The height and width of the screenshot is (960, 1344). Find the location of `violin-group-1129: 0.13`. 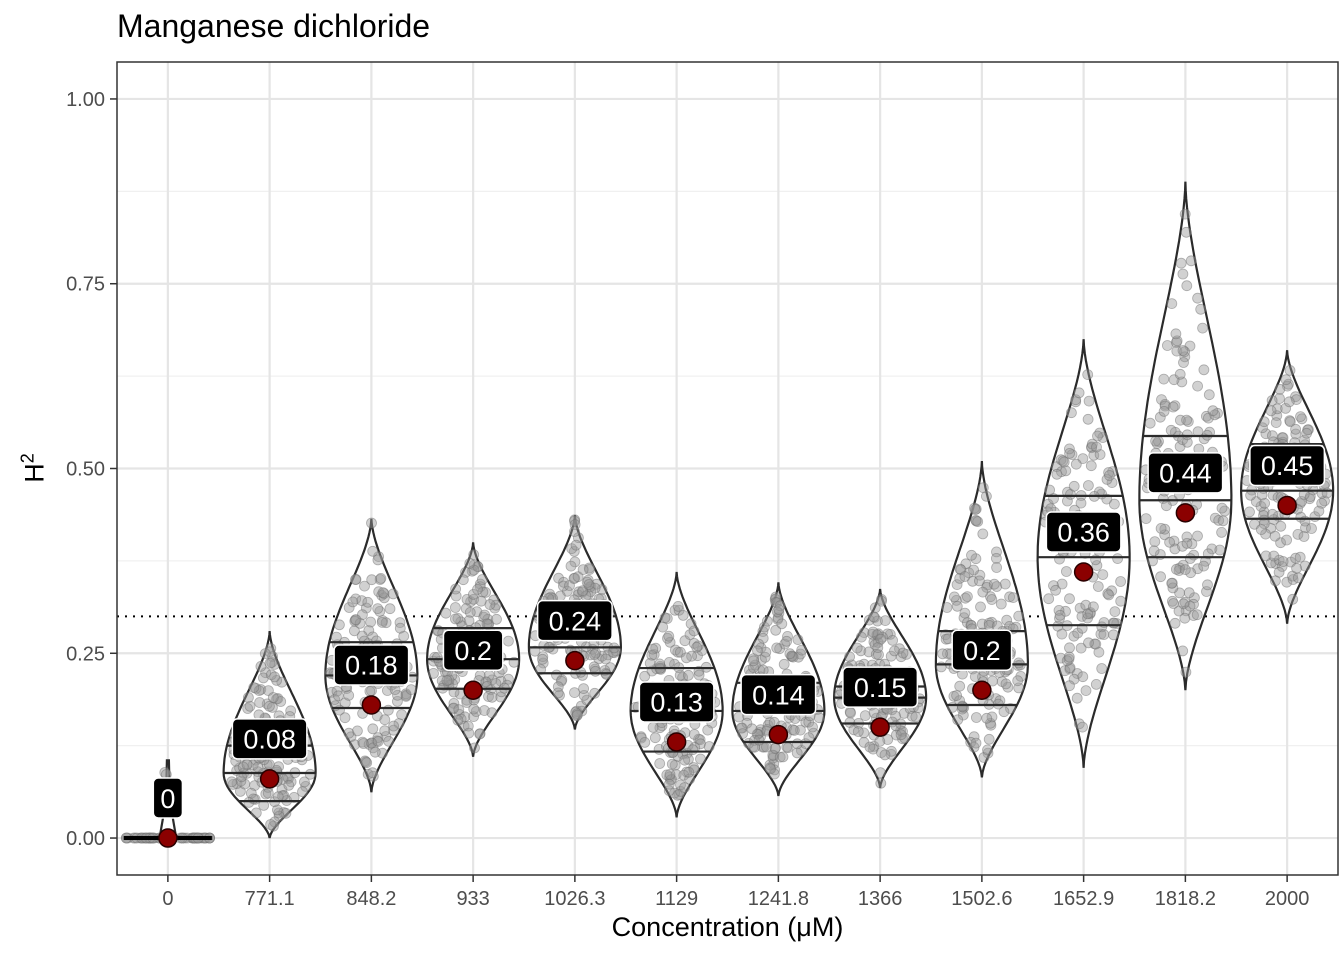

violin-group-1129: 0.13 is located at coordinates (676, 694).